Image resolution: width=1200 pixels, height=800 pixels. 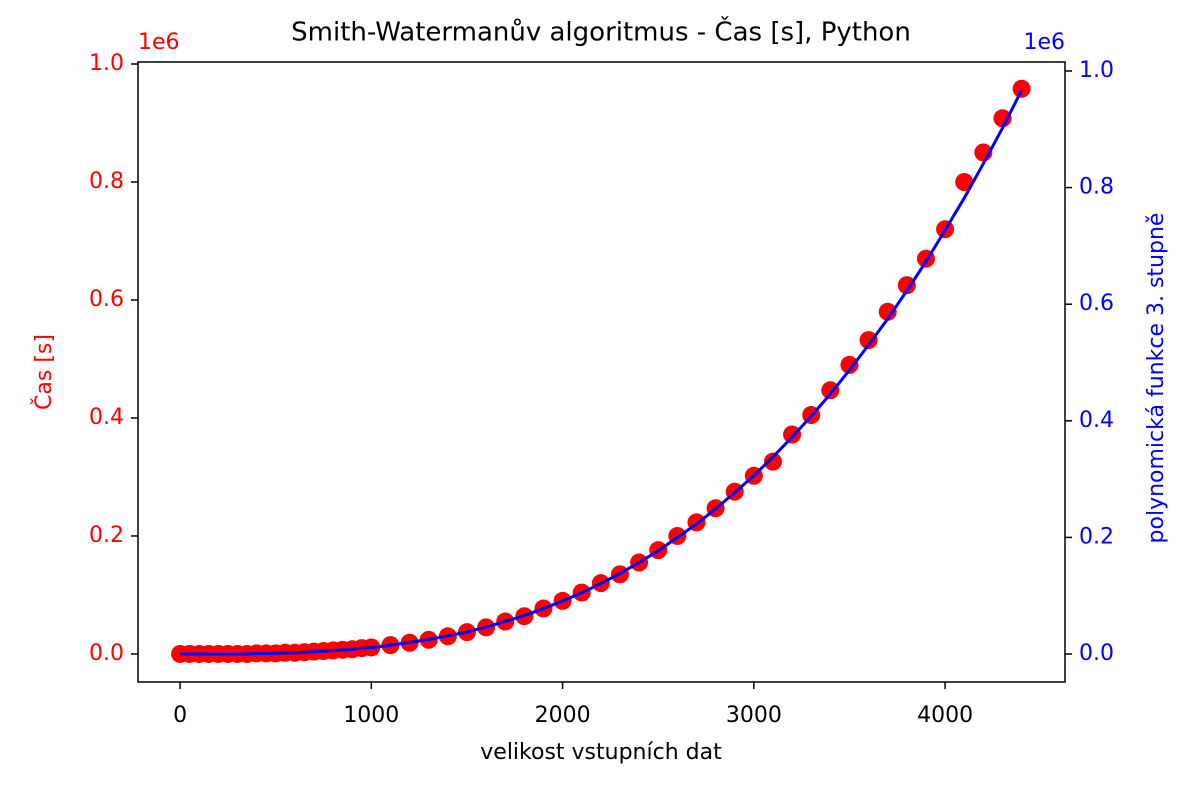 I want to click on y-tick-label: 0.0, so click(x=106, y=653).